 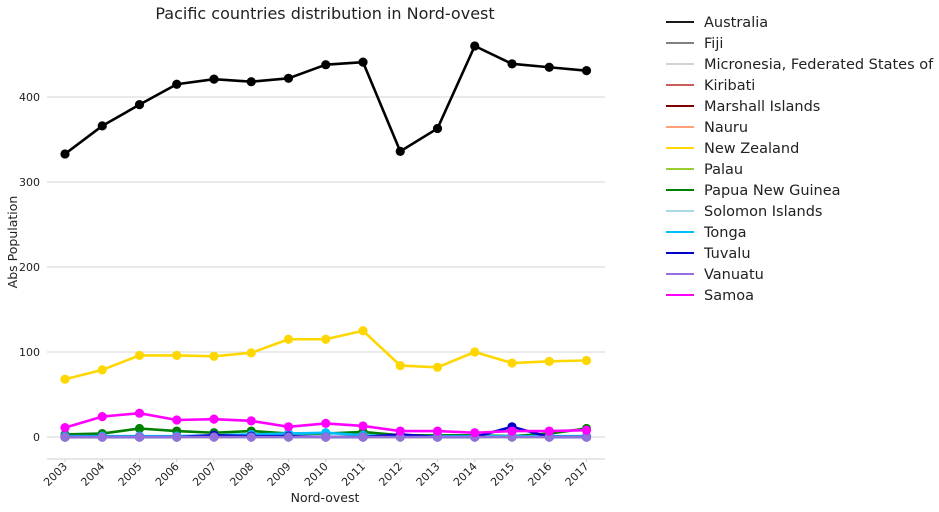 I want to click on x-tick-label: 2007, so click(x=204, y=474).